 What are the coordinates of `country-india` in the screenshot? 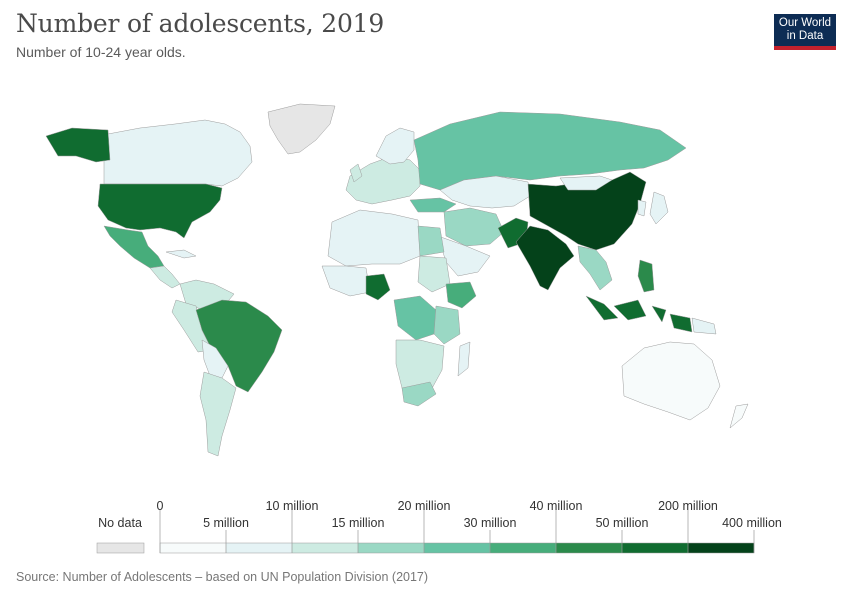 It's located at (545, 258).